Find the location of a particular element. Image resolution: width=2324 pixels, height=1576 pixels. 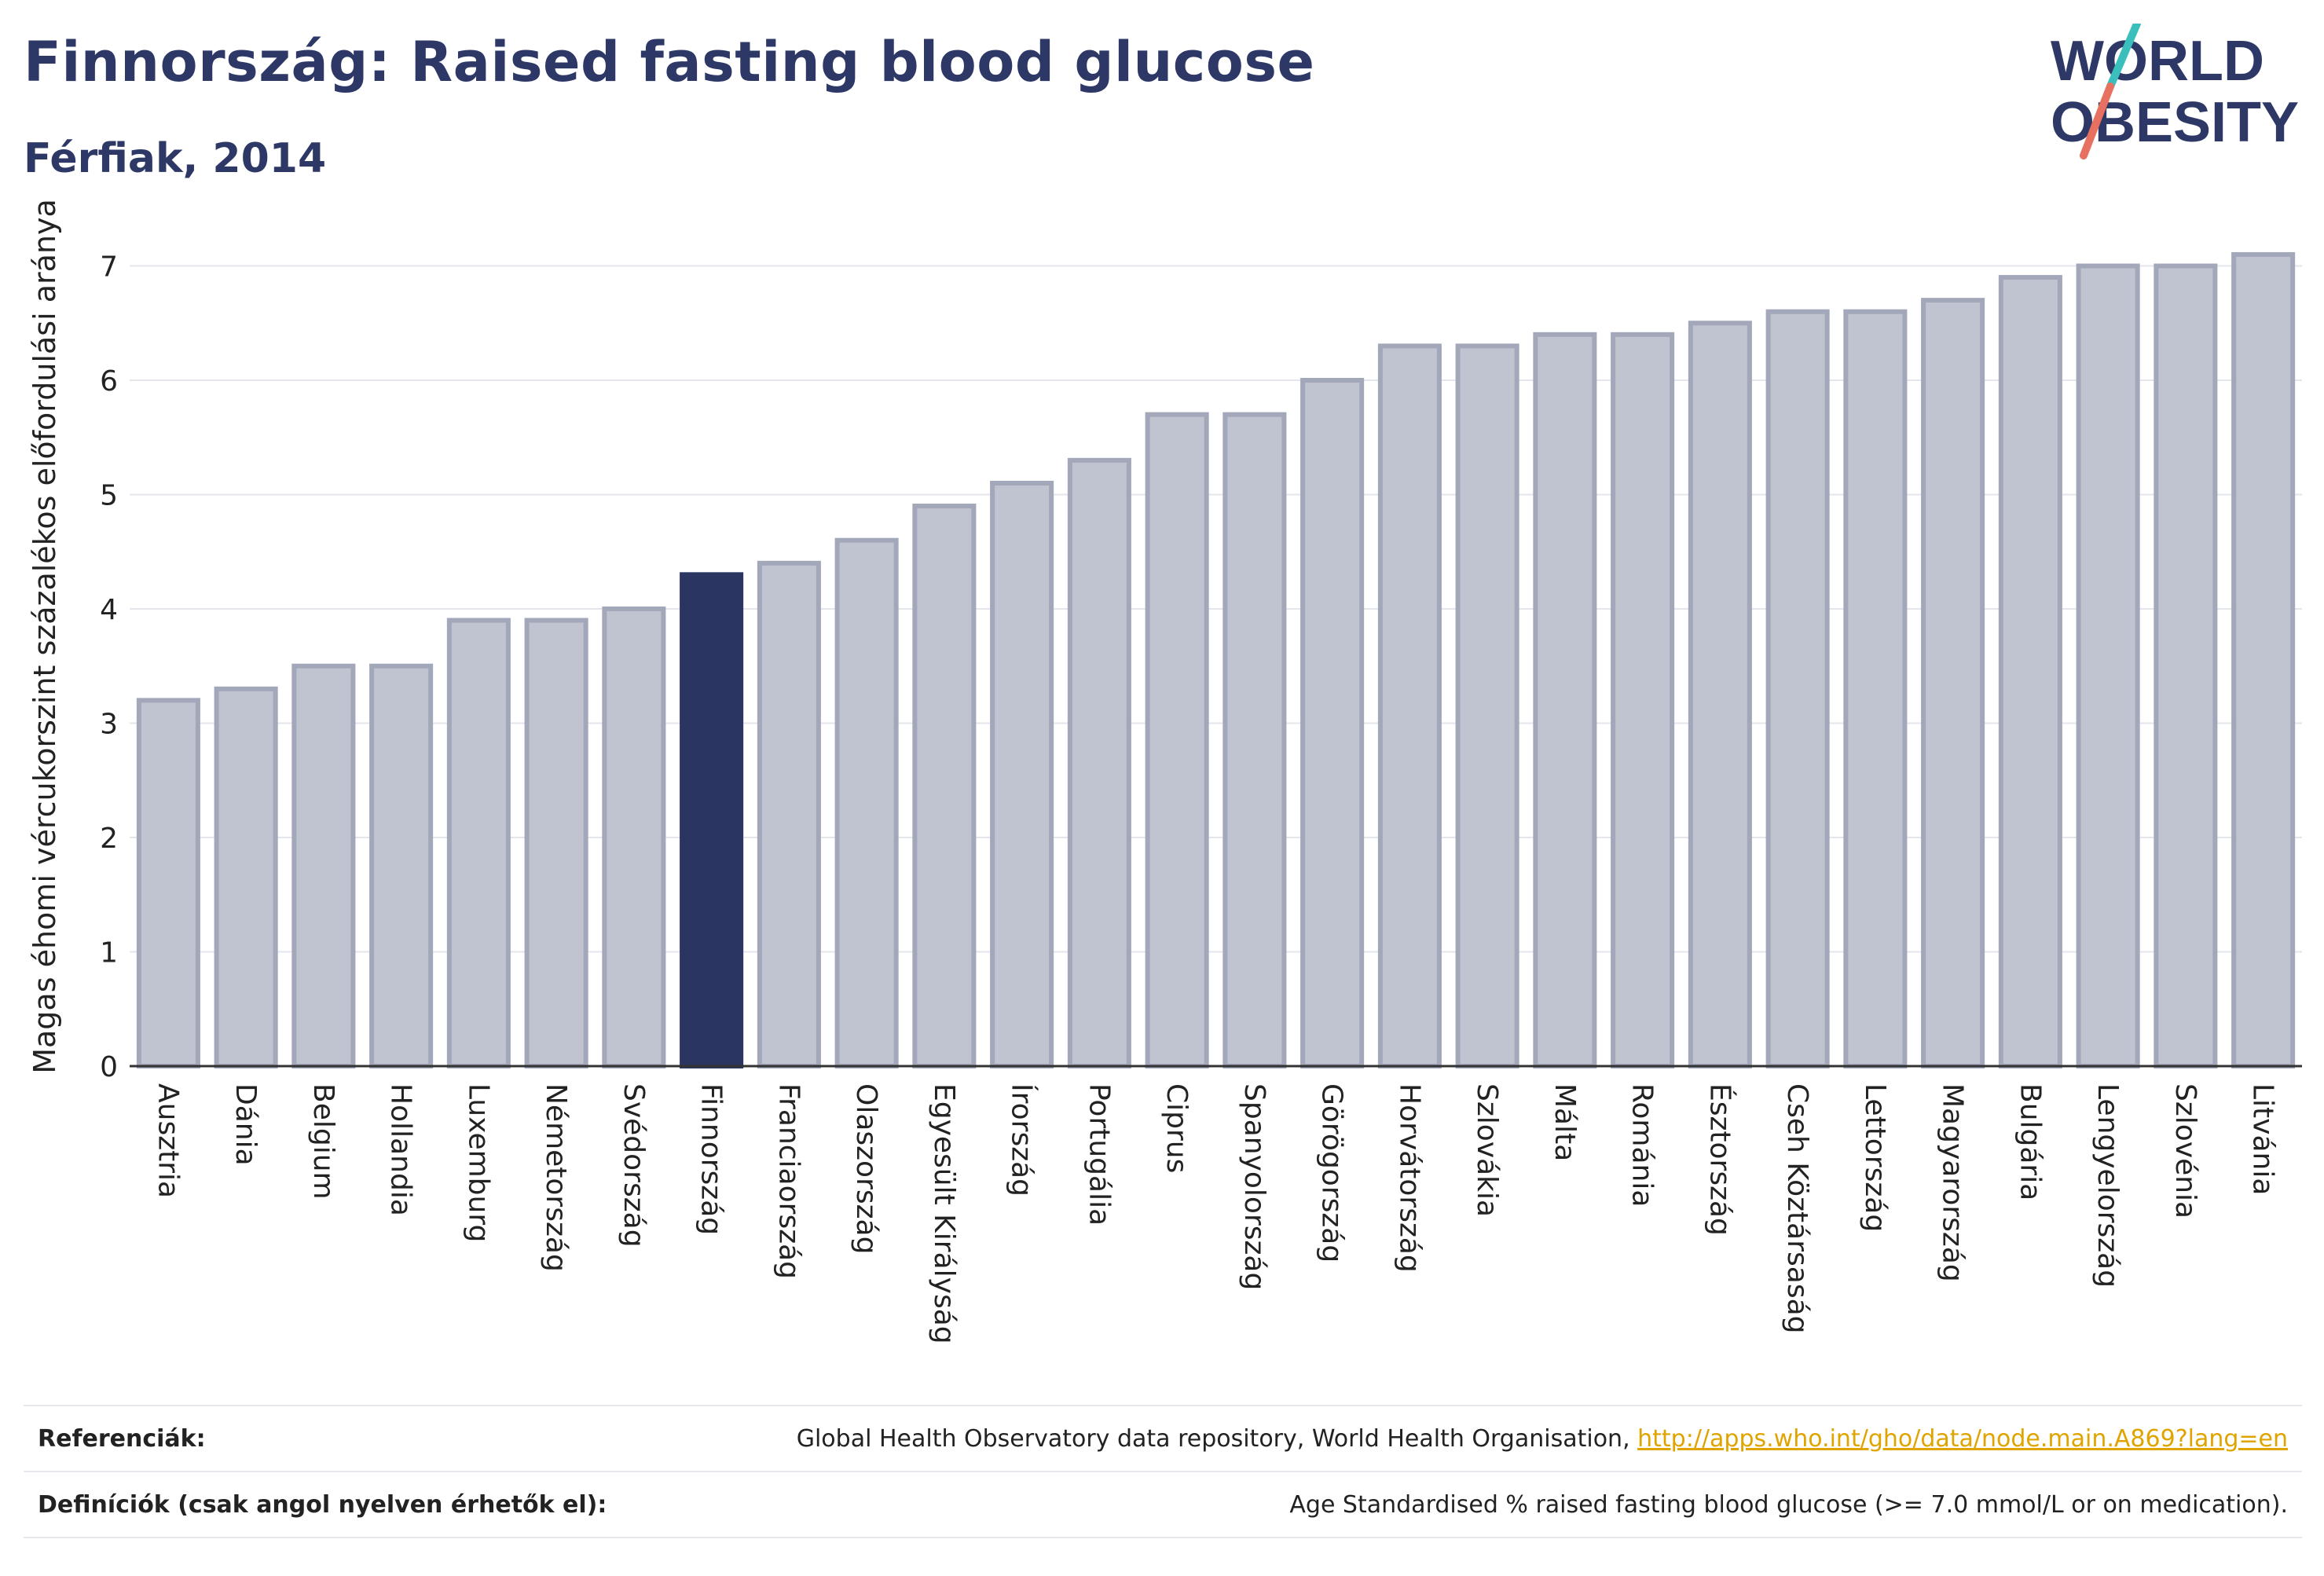

x-tick-label: Románia is located at coordinates (1642, 1145).